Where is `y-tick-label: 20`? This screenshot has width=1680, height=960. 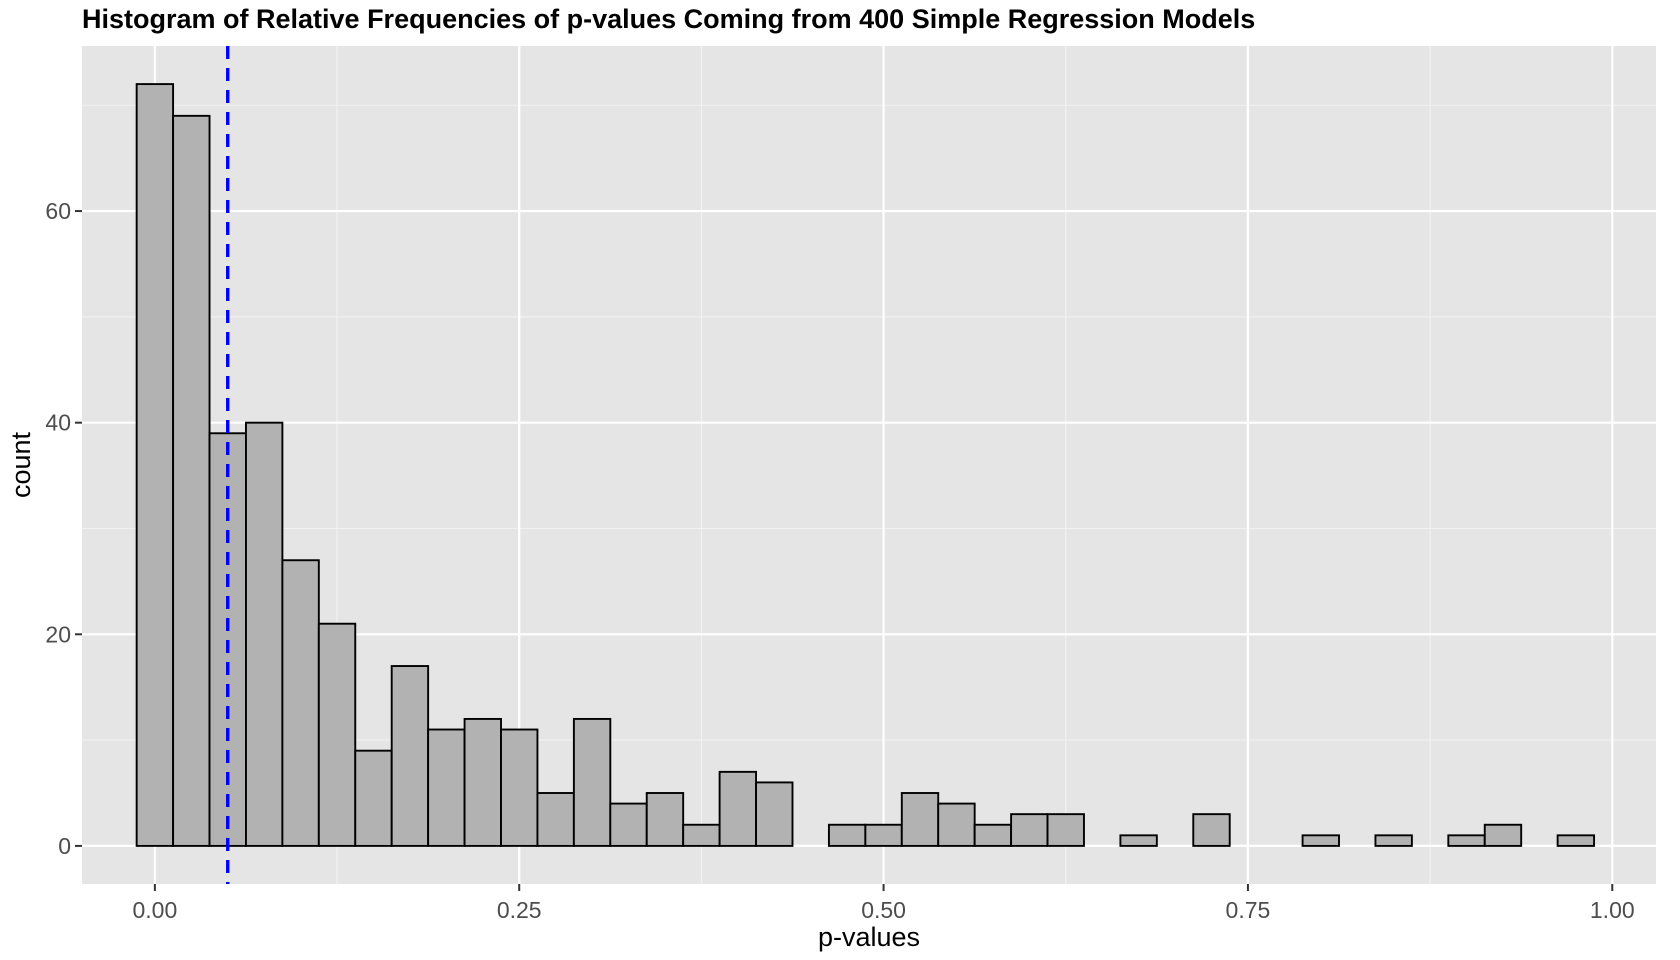
y-tick-label: 20 is located at coordinates (58, 634).